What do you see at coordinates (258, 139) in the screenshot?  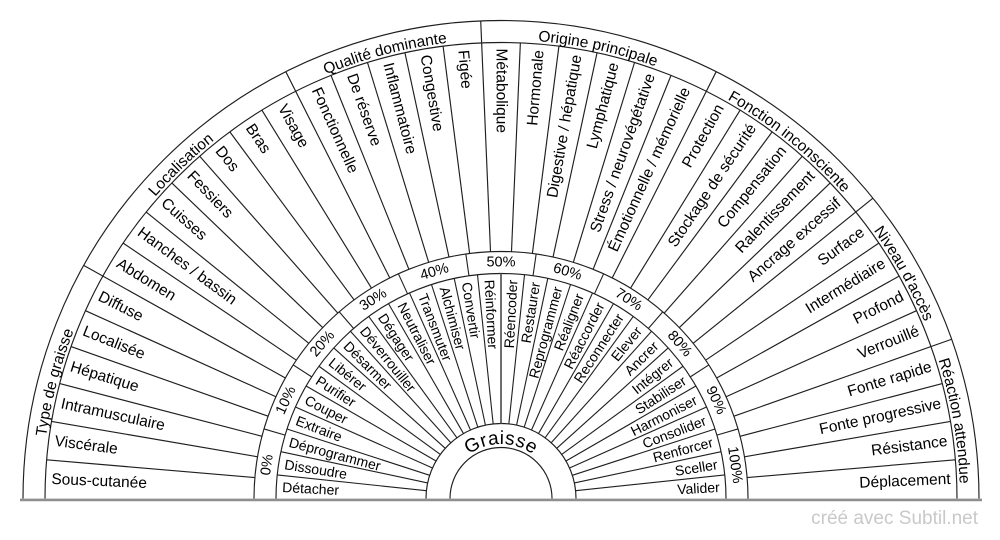 I see `item-label: Bras` at bounding box center [258, 139].